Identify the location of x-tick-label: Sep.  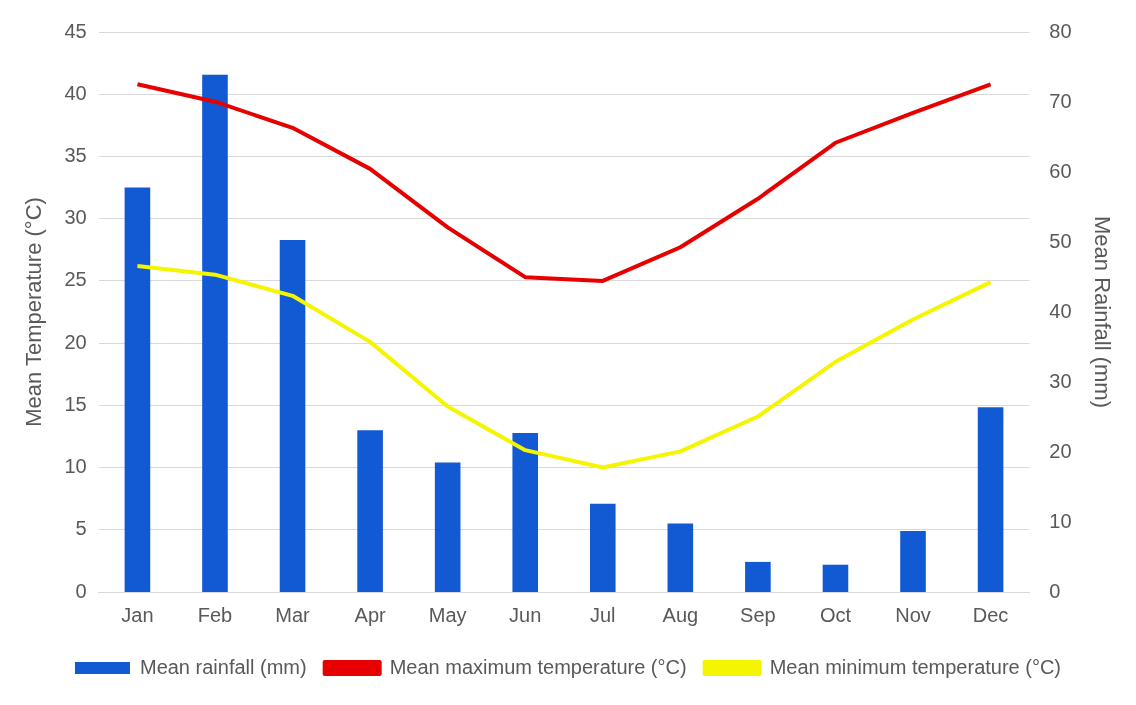
(758, 614).